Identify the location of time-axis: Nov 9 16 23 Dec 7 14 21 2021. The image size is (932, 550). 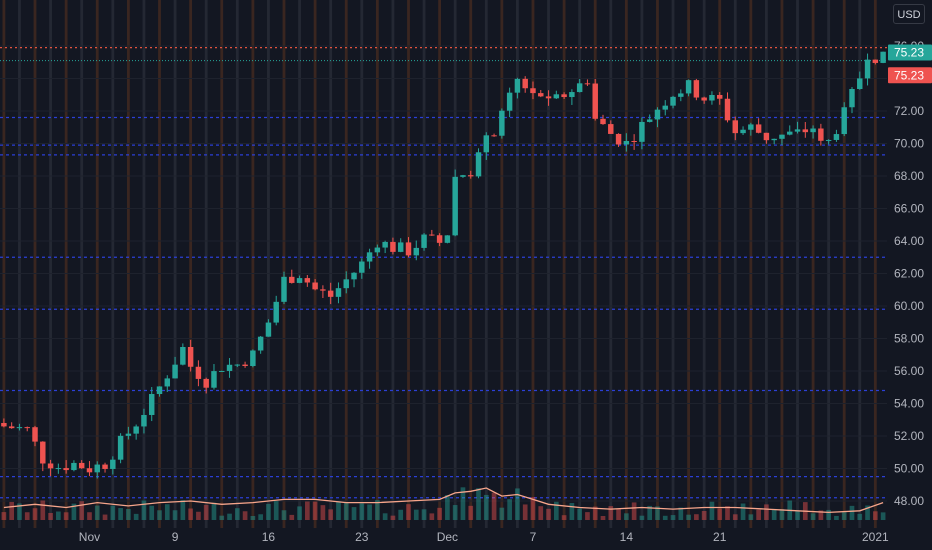
(484, 537).